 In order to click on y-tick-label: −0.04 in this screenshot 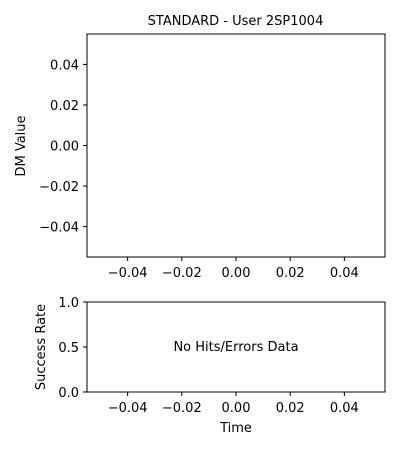, I will do `click(59, 228)`.